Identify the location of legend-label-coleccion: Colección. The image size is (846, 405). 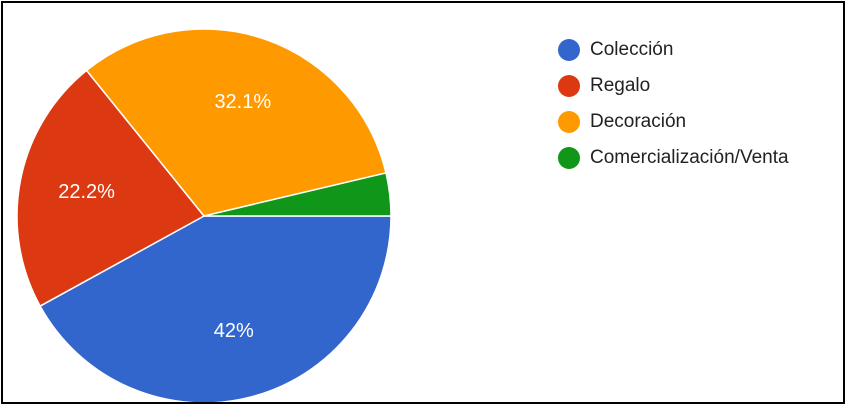
(632, 49).